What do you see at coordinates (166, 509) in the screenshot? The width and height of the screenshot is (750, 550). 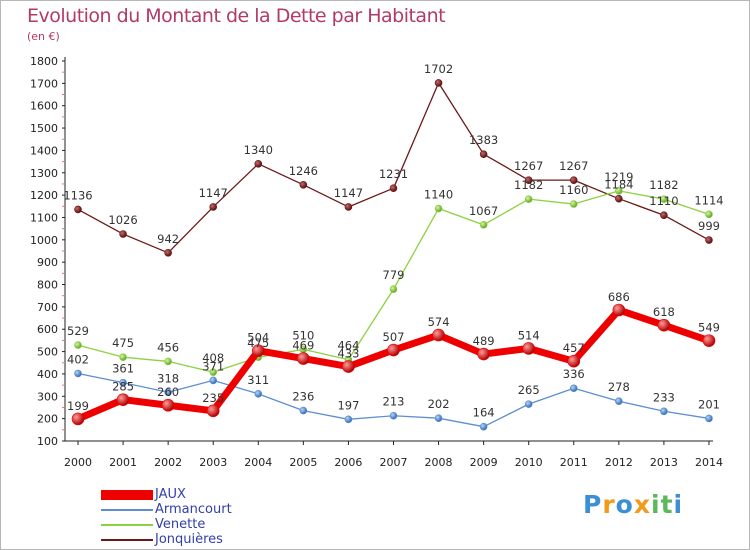 I see `legend-item-armancourt: Armancourt` at bounding box center [166, 509].